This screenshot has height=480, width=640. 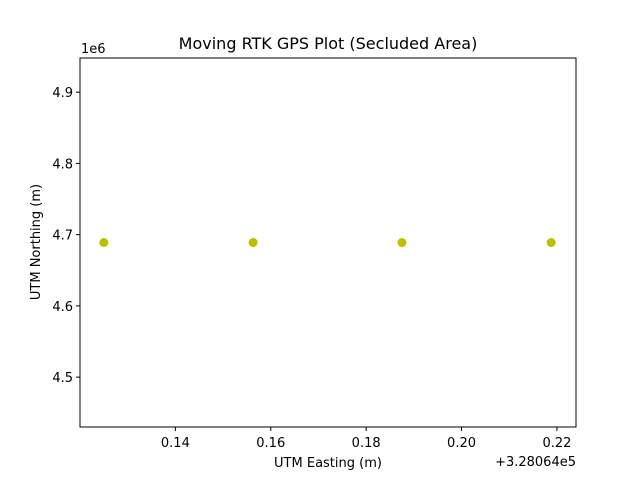 I want to click on x-tick-label: 0.18, so click(x=366, y=443).